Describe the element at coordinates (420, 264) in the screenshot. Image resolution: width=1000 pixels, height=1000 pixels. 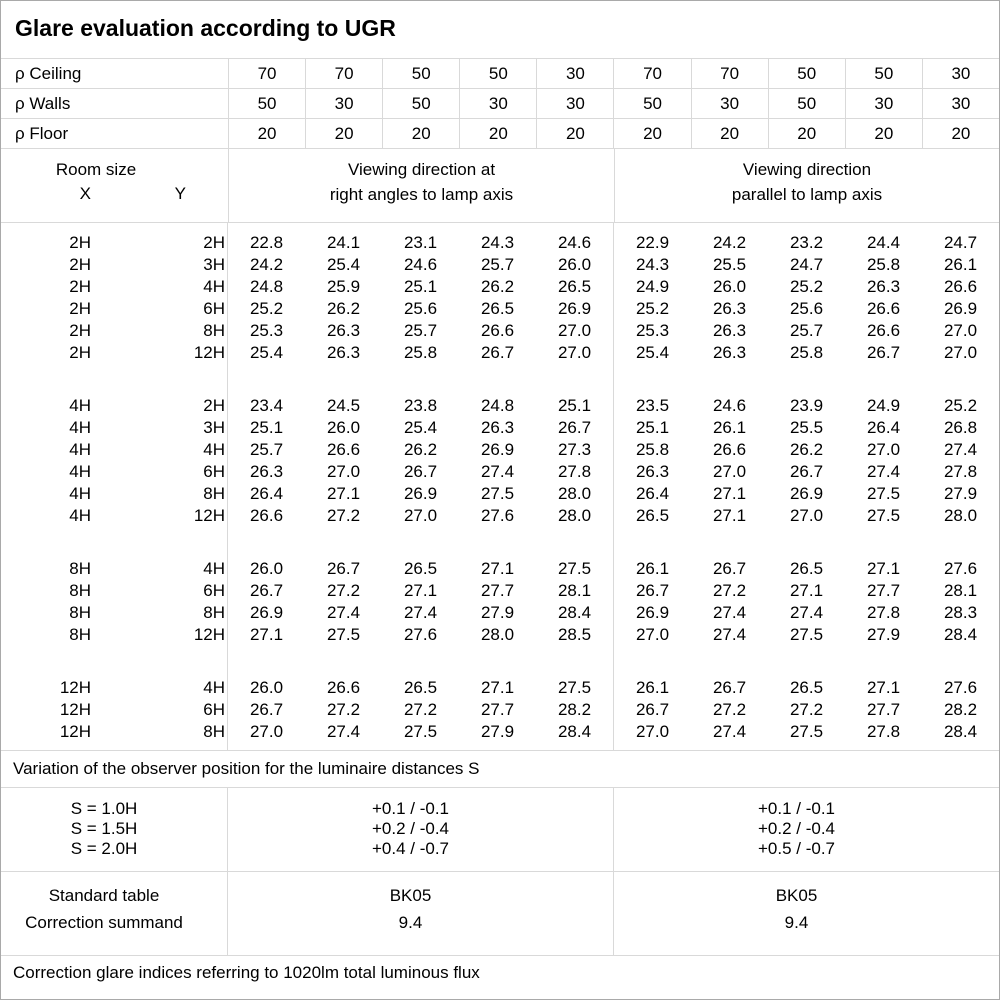
I see `ugr-value: 24.6` at that location.